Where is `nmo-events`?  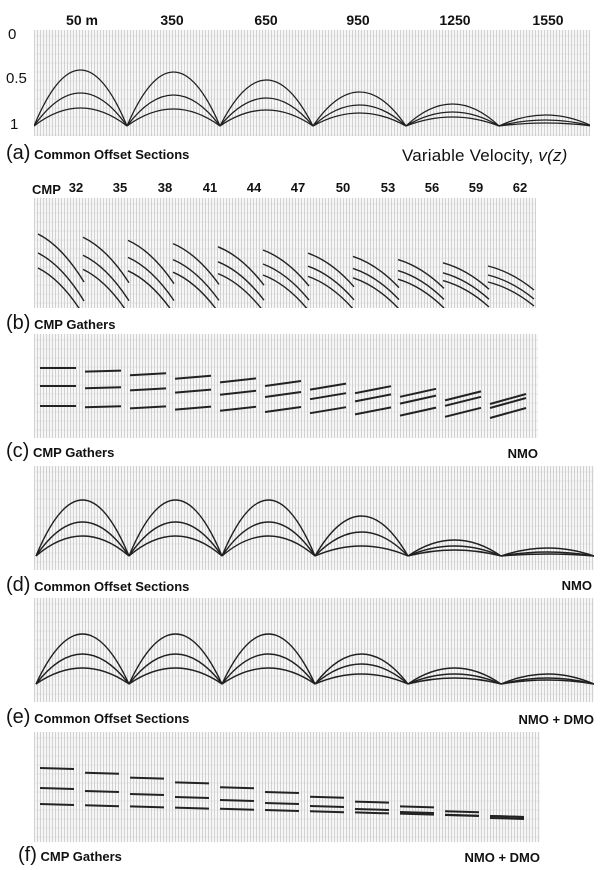
nmo-events is located at coordinates (283, 393).